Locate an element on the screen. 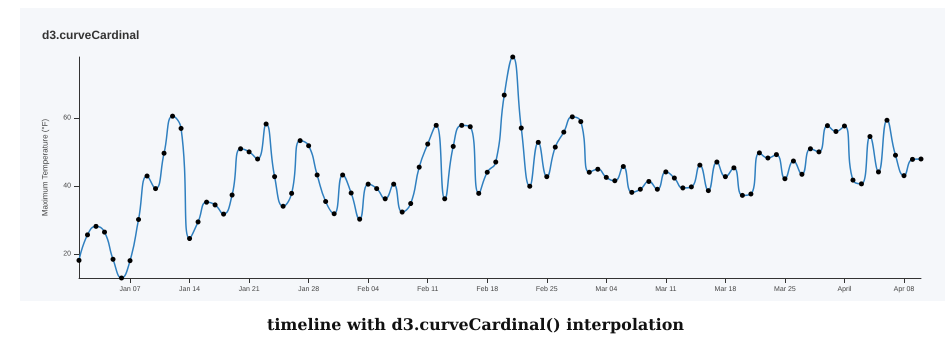 The width and height of the screenshot is (951, 356). text: timeline with d3.curveCardinal() interpolation is located at coordinates (476, 324).